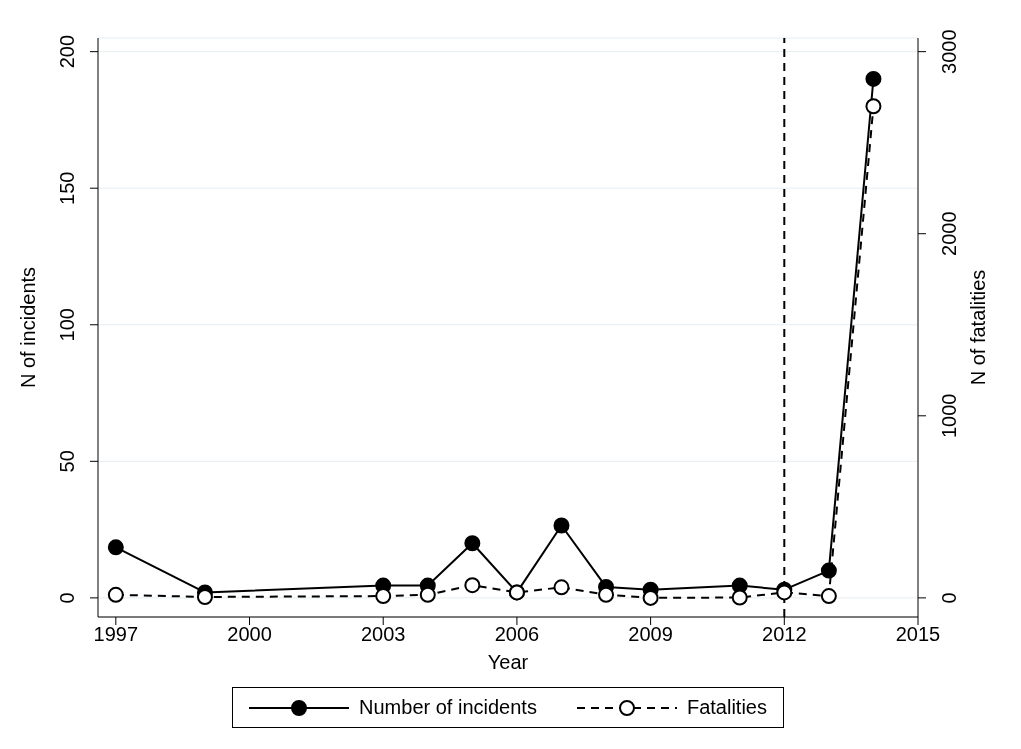 The image size is (1021, 749). I want to click on y-tick-label: 150, so click(67, 188).